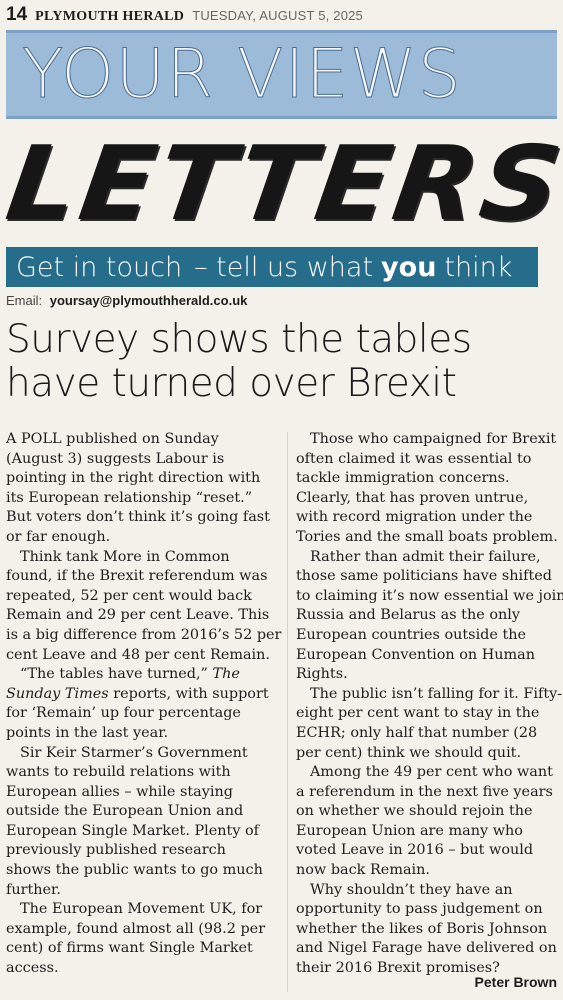  Describe the element at coordinates (33, 889) in the screenshot. I see `text-line: further.` at that location.